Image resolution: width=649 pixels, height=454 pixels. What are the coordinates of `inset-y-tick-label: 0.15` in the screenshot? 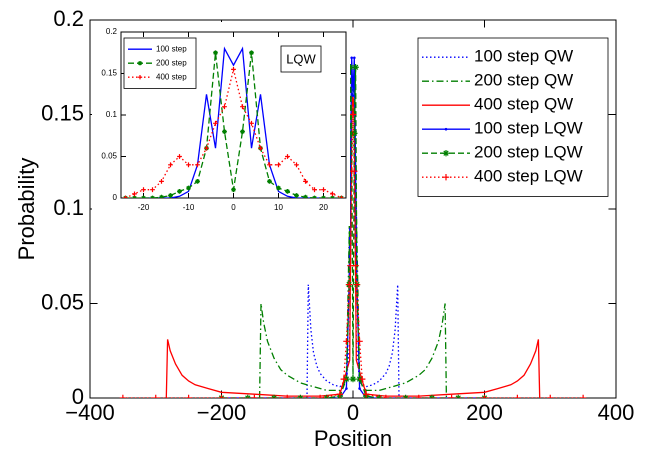 It's located at (109, 73).